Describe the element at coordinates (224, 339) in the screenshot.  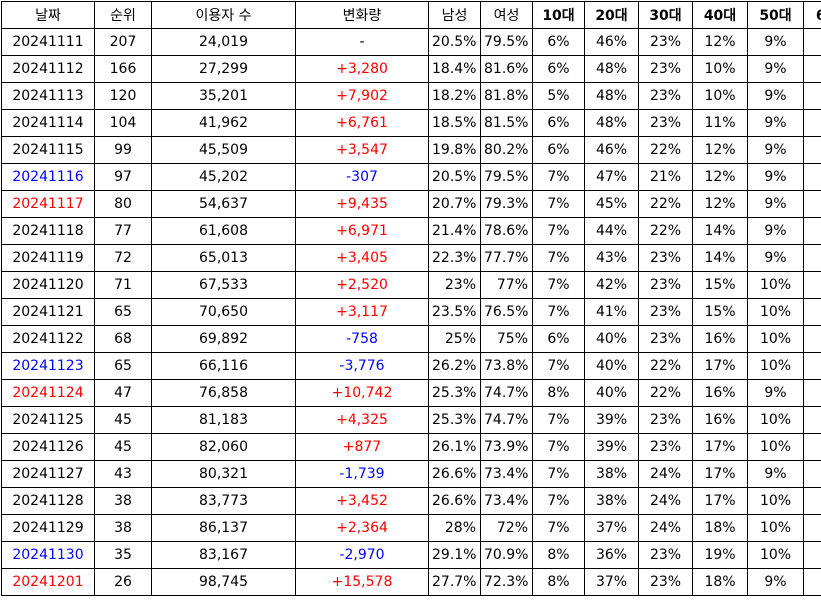
I see `cell-users: 69,892` at that location.